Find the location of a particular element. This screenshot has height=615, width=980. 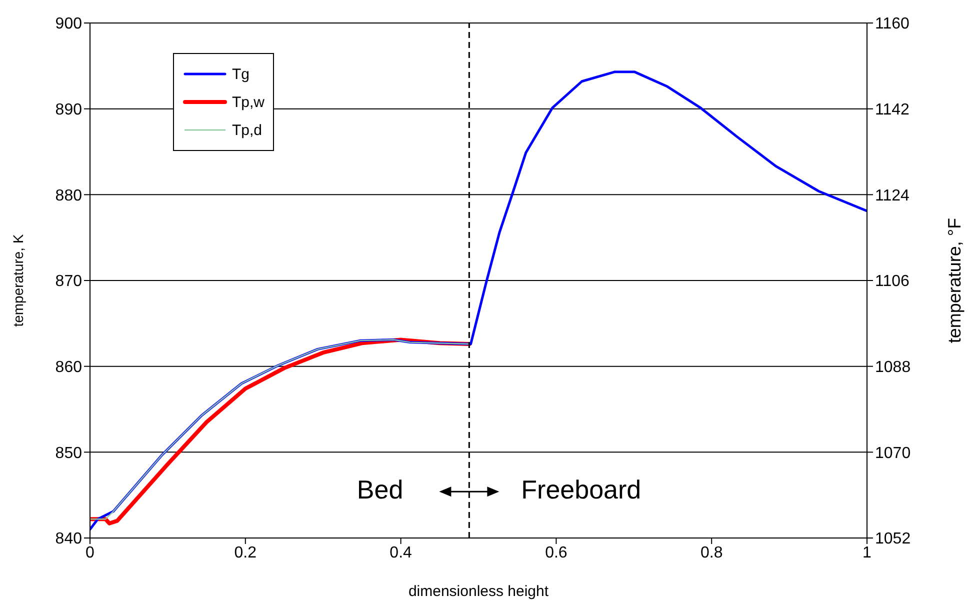

x-tick-label: 1 is located at coordinates (867, 553).